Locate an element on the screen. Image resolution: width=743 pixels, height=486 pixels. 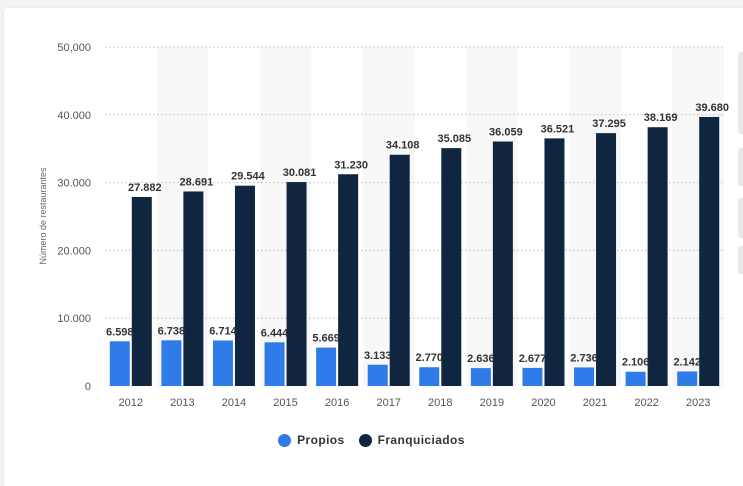
data-label-propios: 3.133 is located at coordinates (378, 356).